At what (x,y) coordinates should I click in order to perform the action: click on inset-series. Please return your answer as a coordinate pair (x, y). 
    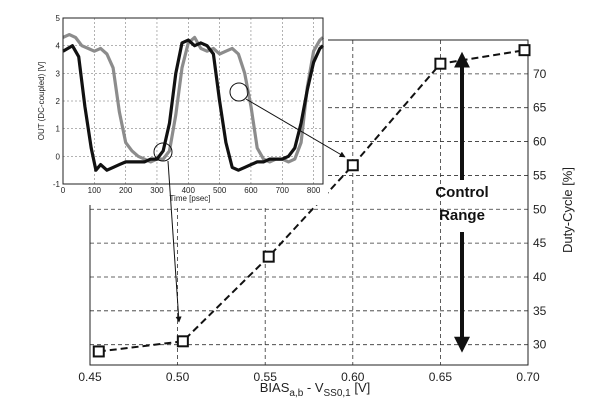
    Looking at the image, I should click on (193, 102).